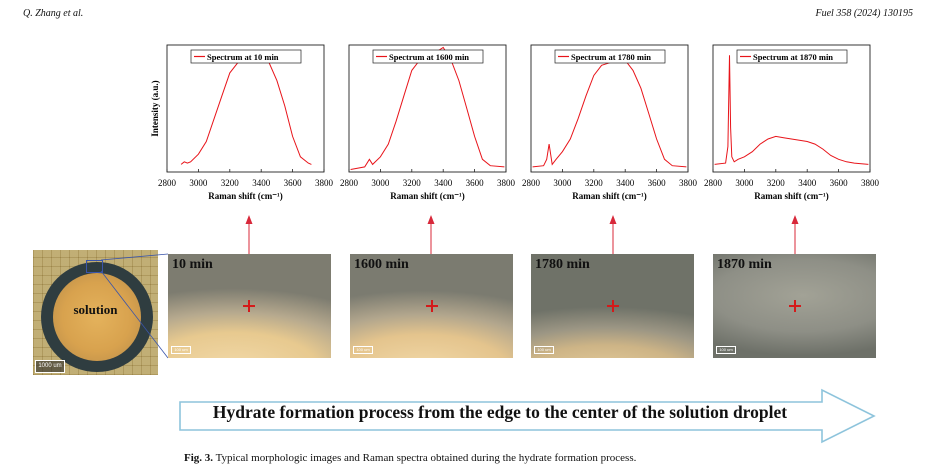 The image size is (937, 471). Describe the element at coordinates (155, 108) in the screenshot. I see `y-axis-label: Intensity (a.u.)` at that location.